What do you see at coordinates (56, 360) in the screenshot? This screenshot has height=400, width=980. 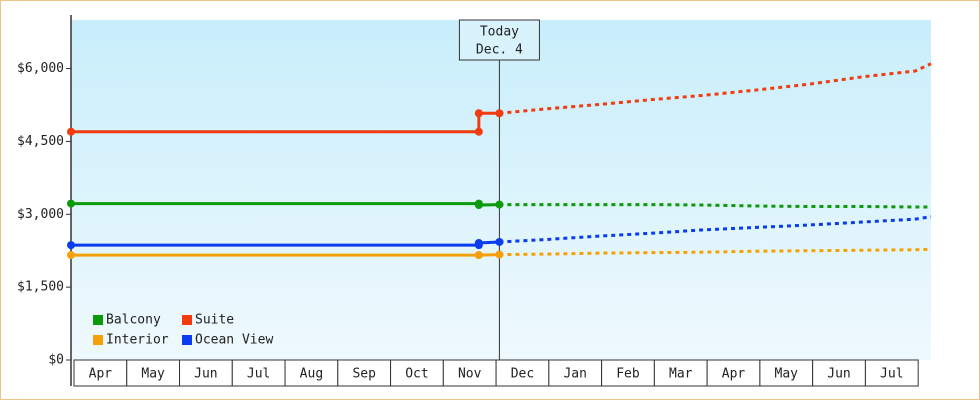 I see `y-tick-label: $0` at bounding box center [56, 360].